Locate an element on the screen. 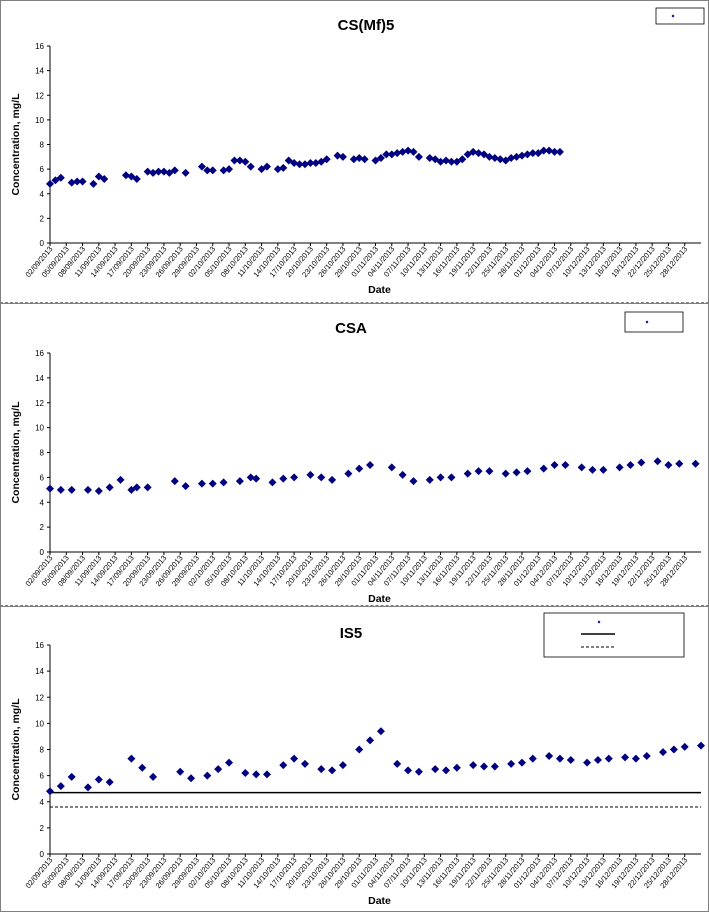 The width and height of the screenshot is (709, 913). y-tick-label: 12 is located at coordinates (39, 697).